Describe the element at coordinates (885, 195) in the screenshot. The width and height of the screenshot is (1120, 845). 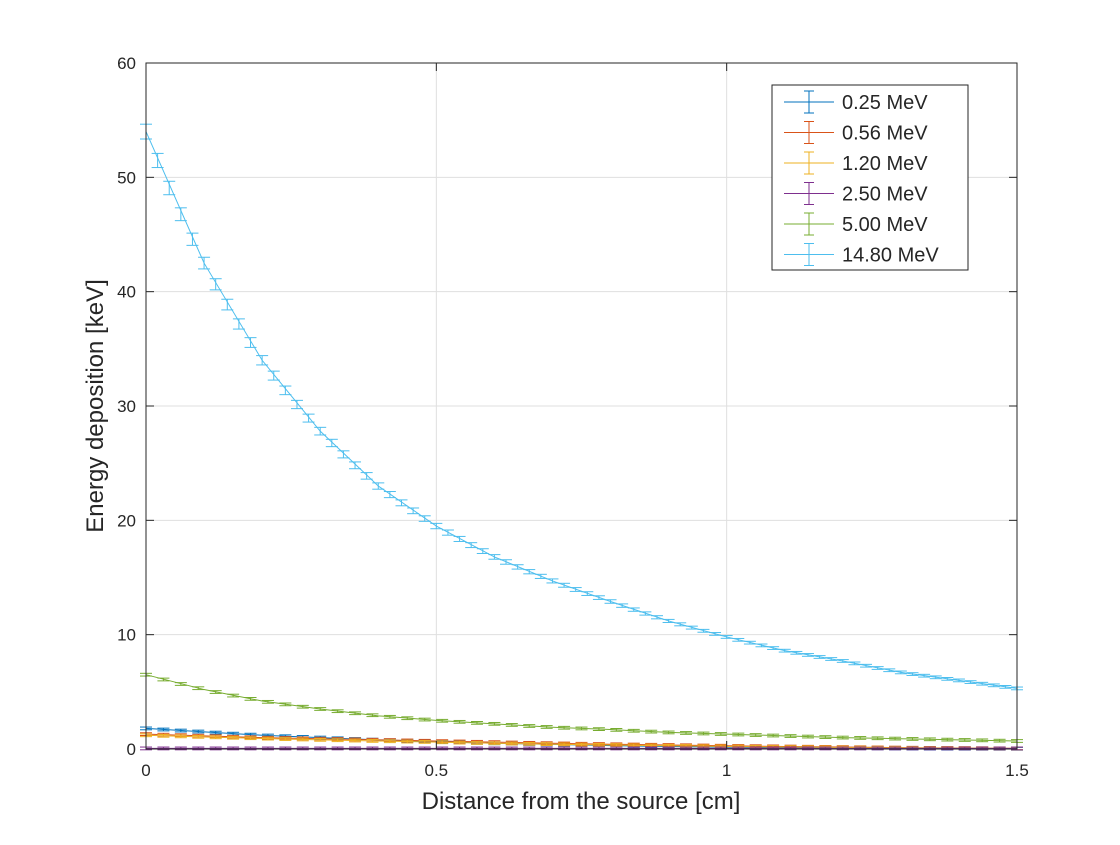
I see `legend-label: 2.50 MeV` at that location.